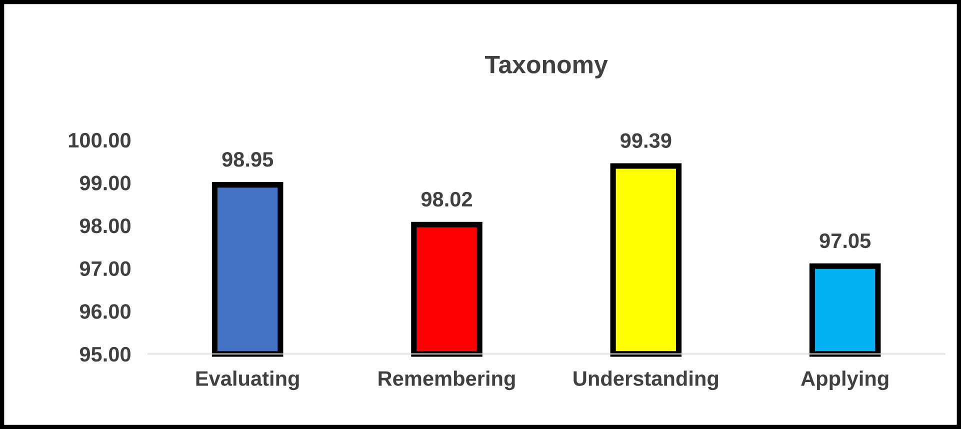 The width and height of the screenshot is (961, 429). What do you see at coordinates (105, 183) in the screenshot?
I see `y-tick-label: 99.00` at bounding box center [105, 183].